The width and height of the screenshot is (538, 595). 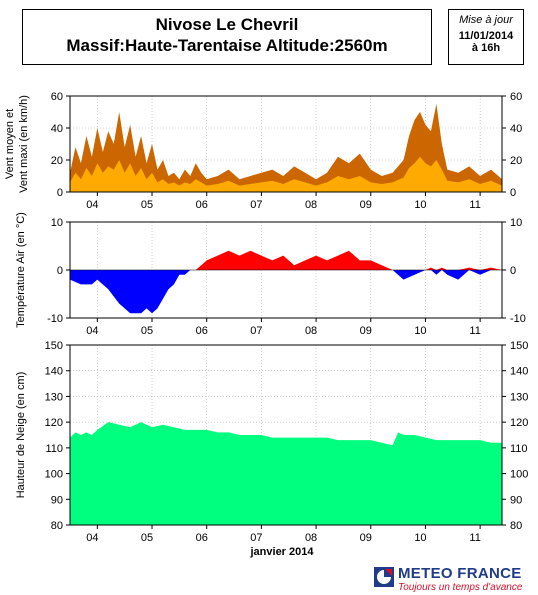 What do you see at coordinates (516, 161) in the screenshot?
I see `y-tick-label-right-wind: 20` at bounding box center [516, 161].